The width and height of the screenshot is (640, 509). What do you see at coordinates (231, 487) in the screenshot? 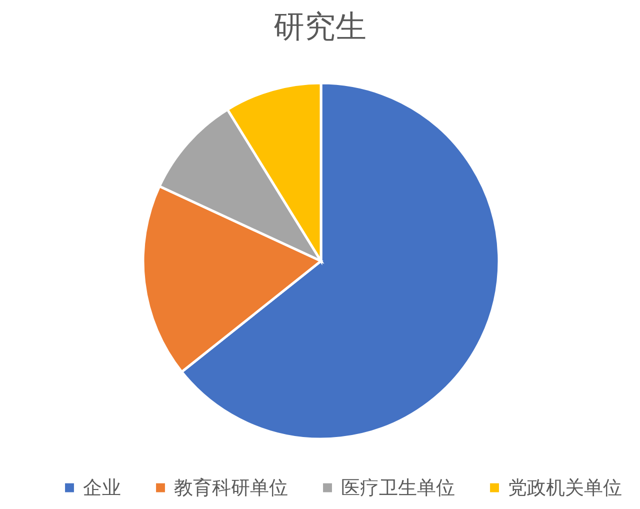
I see `legend-label: 教育科研单位` at bounding box center [231, 487].